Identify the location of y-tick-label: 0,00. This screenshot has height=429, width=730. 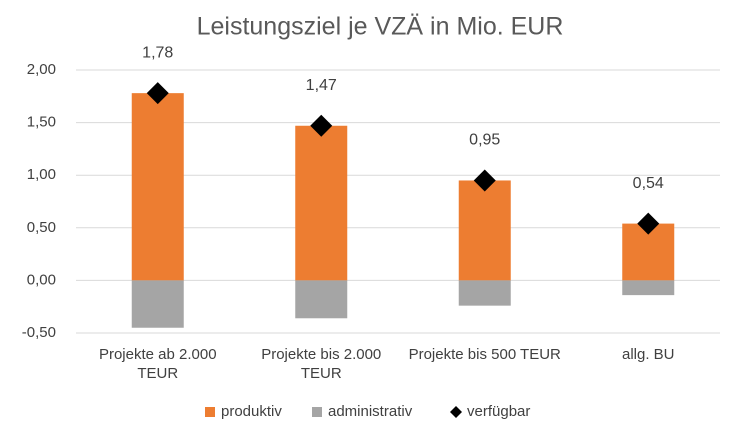
(41, 279).